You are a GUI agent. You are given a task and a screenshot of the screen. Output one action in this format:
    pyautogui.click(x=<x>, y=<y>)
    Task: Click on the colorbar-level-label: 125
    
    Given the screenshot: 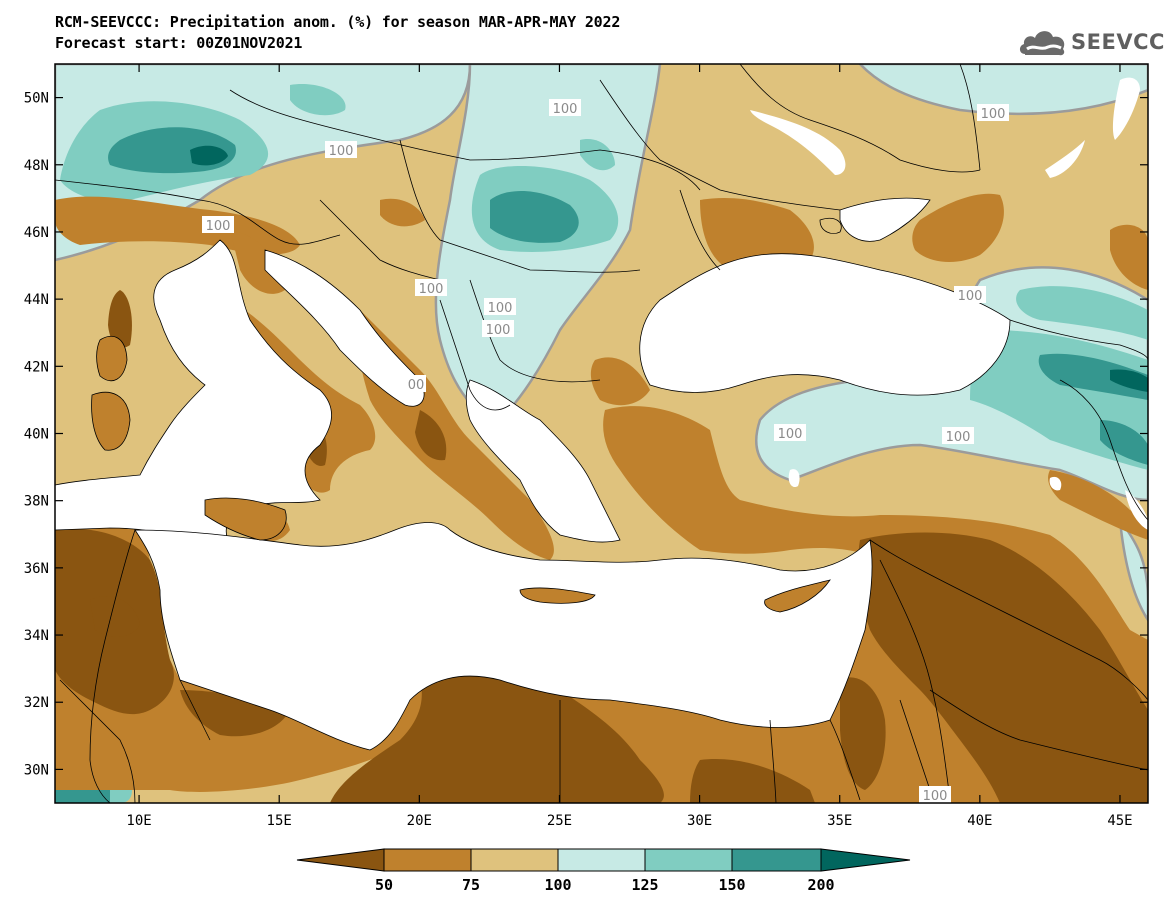 What is the action you would take?
    pyautogui.click(x=644, y=885)
    